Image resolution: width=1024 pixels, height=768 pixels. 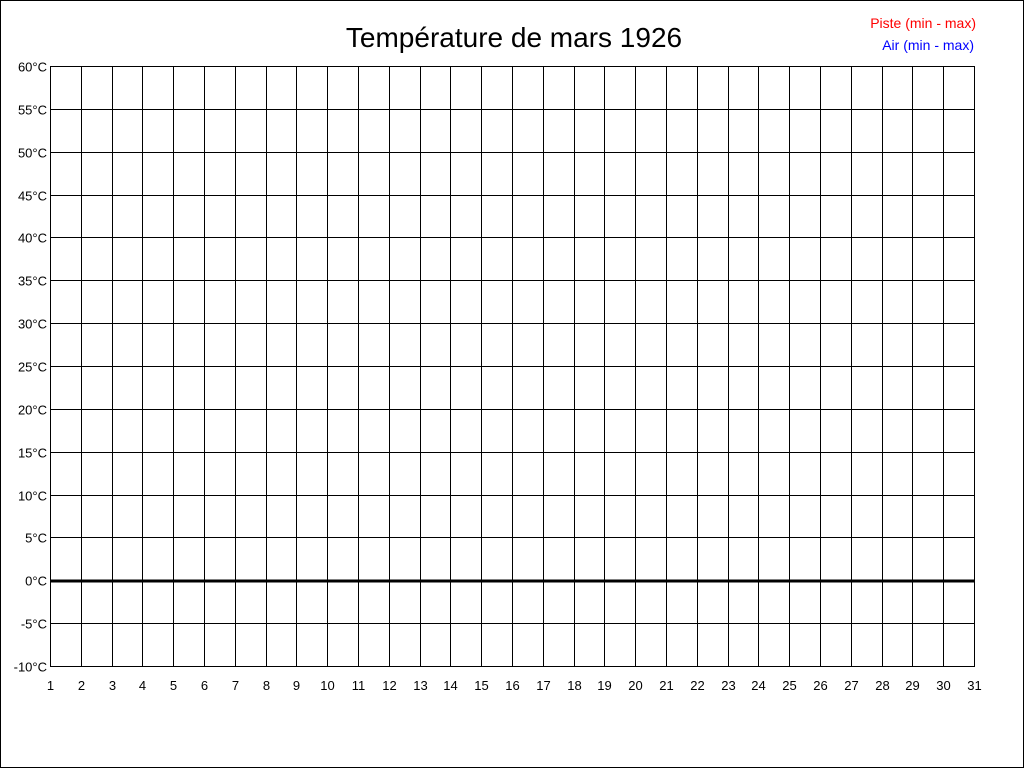 What do you see at coordinates (666, 685) in the screenshot?
I see `x-tick-label: 21` at bounding box center [666, 685].